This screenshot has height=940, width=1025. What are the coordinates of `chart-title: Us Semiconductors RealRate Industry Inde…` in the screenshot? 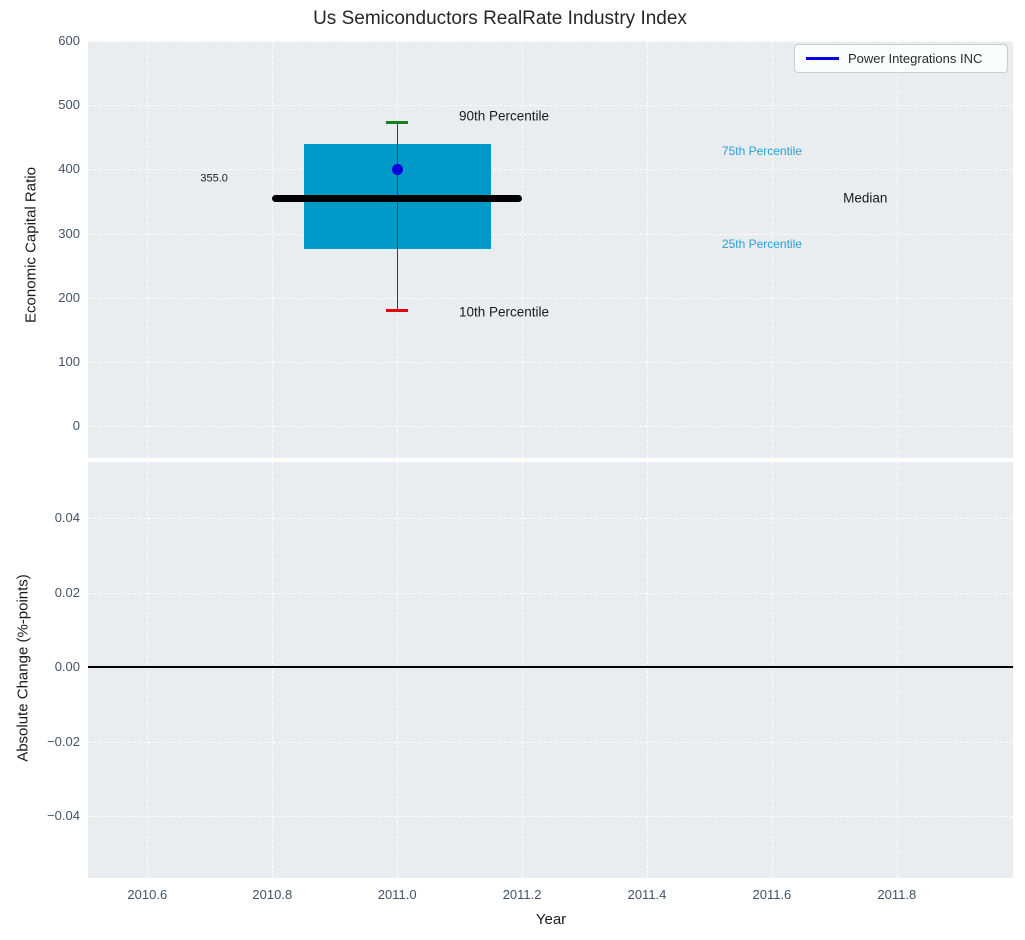 It's located at (500, 18).